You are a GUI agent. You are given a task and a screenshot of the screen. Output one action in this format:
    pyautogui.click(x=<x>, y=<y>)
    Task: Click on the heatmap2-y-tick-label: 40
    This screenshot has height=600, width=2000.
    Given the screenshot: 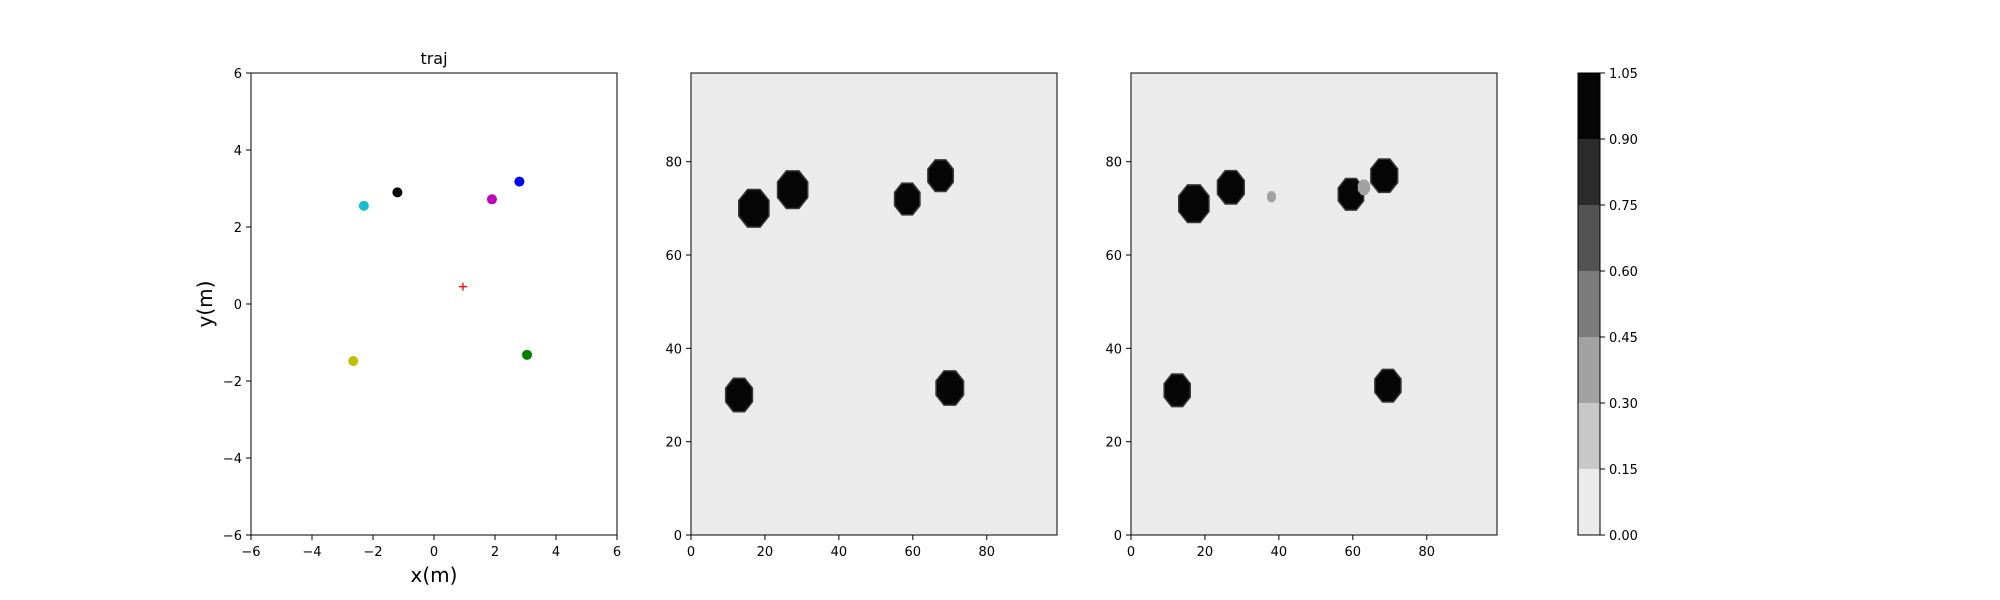 What is the action you would take?
    pyautogui.click(x=1113, y=349)
    